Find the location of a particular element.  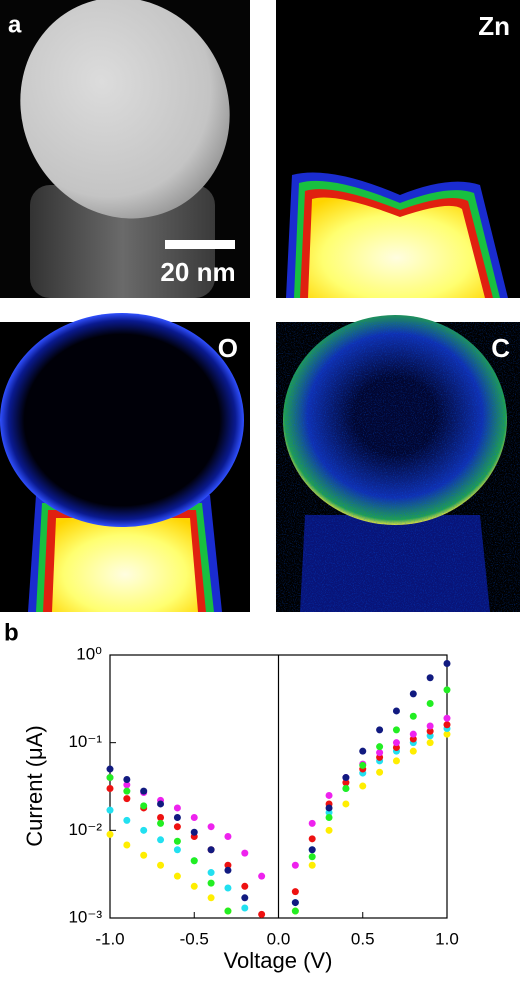

scale-bar-label: 20 nm is located at coordinates (197, 272).